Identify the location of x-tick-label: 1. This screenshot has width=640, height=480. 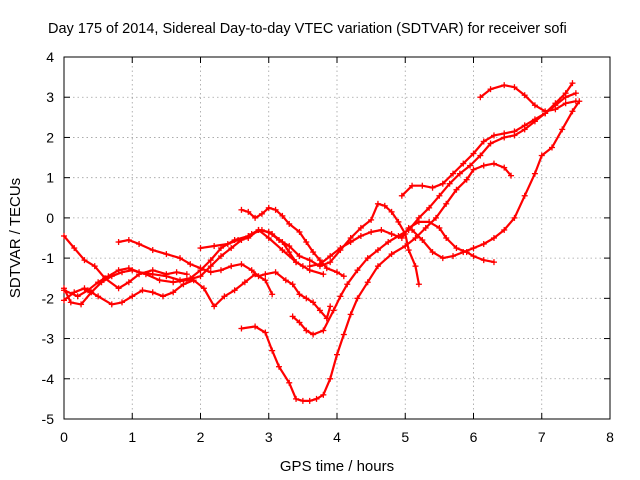
(132, 437).